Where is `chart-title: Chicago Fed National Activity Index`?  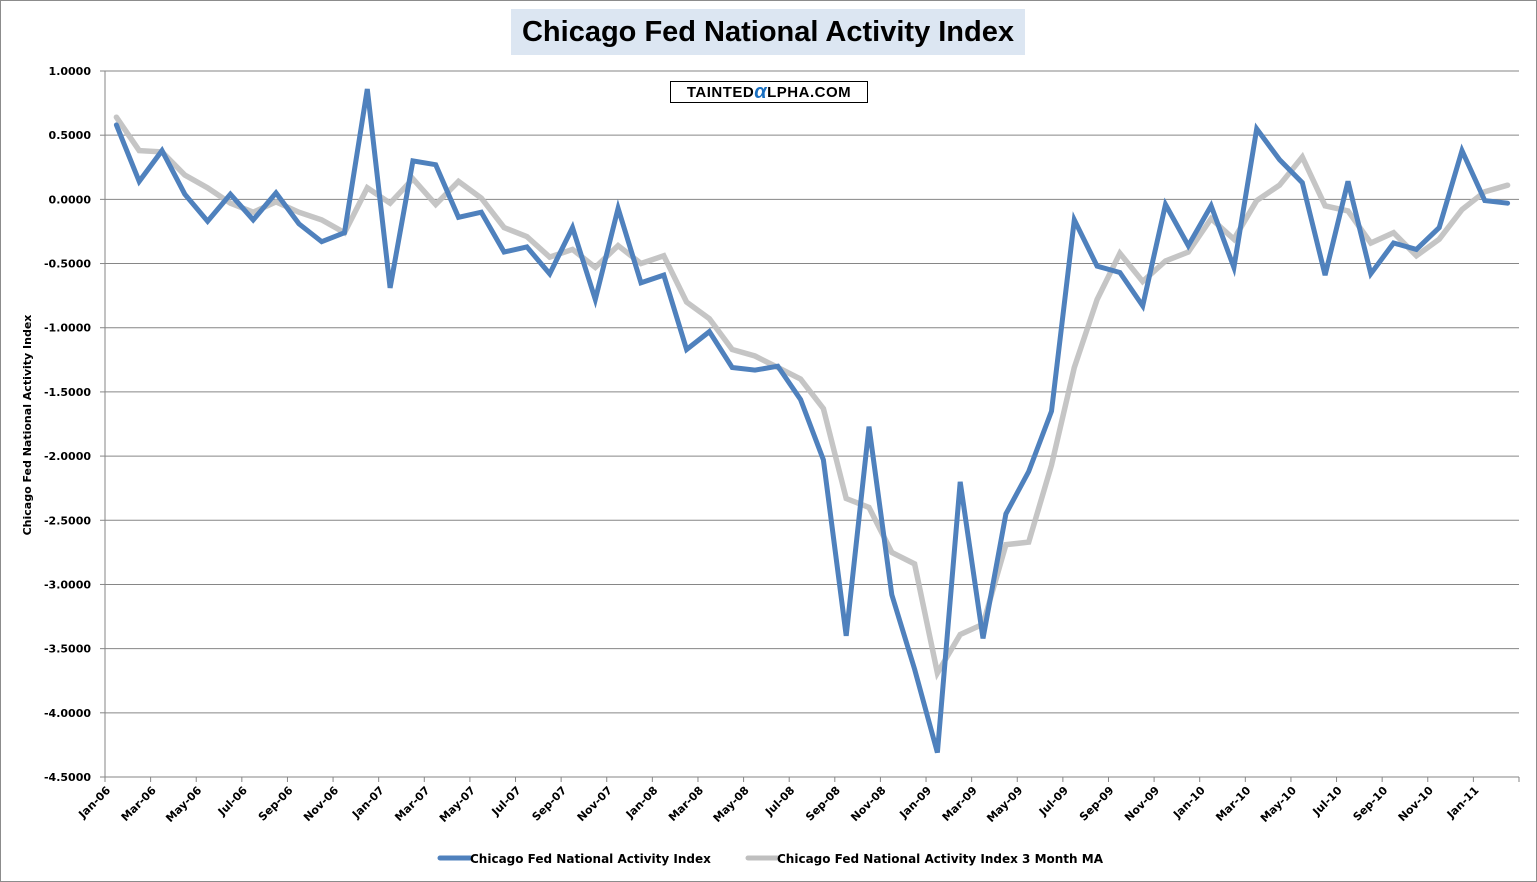
chart-title: Chicago Fed National Activity Index is located at coordinates (768, 32).